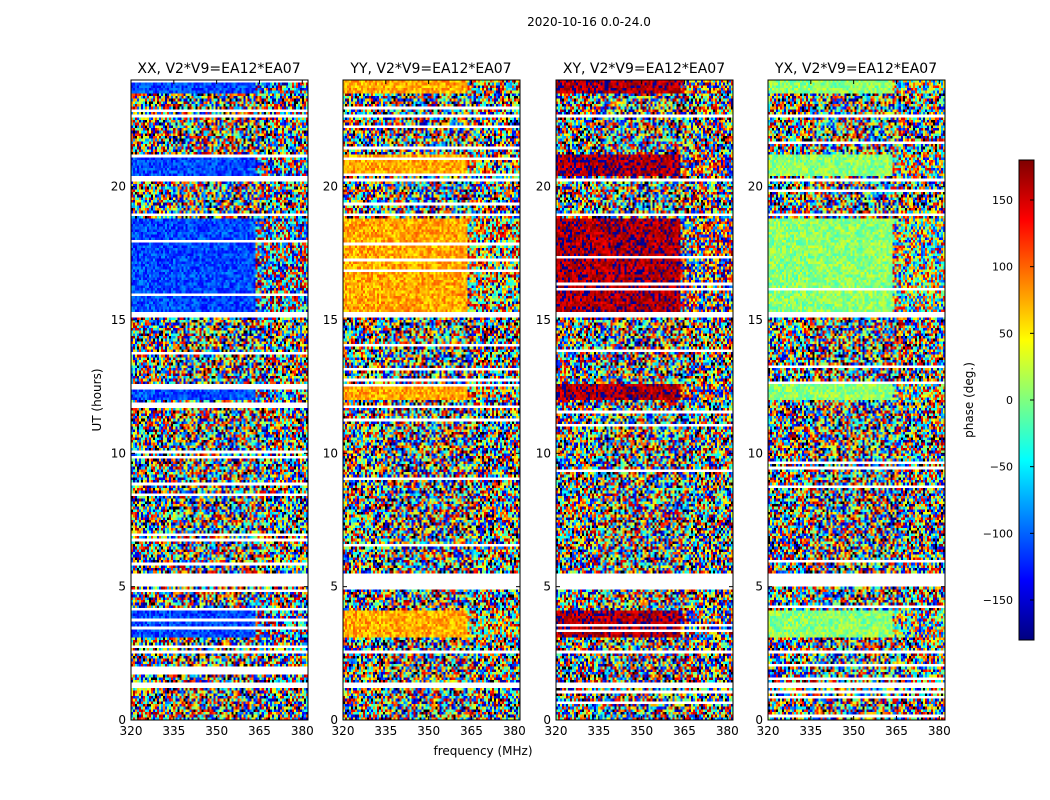  What do you see at coordinates (998, 533) in the screenshot?
I see `colorbar-tick-label: −100` at bounding box center [998, 533].